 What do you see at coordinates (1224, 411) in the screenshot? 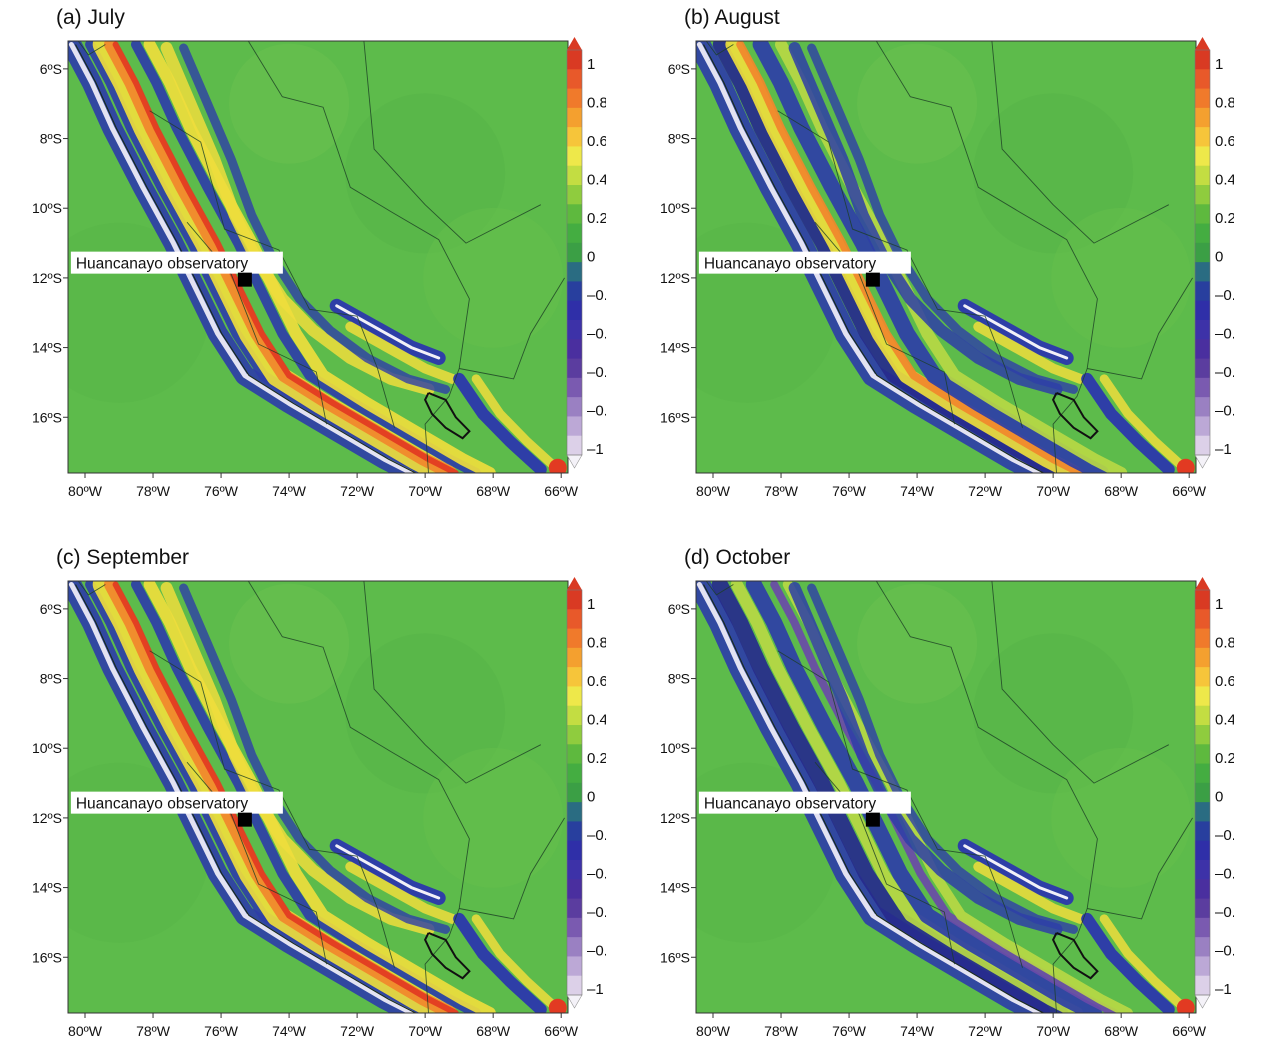
I see `colorbar-label: –0.8` at bounding box center [1224, 411].